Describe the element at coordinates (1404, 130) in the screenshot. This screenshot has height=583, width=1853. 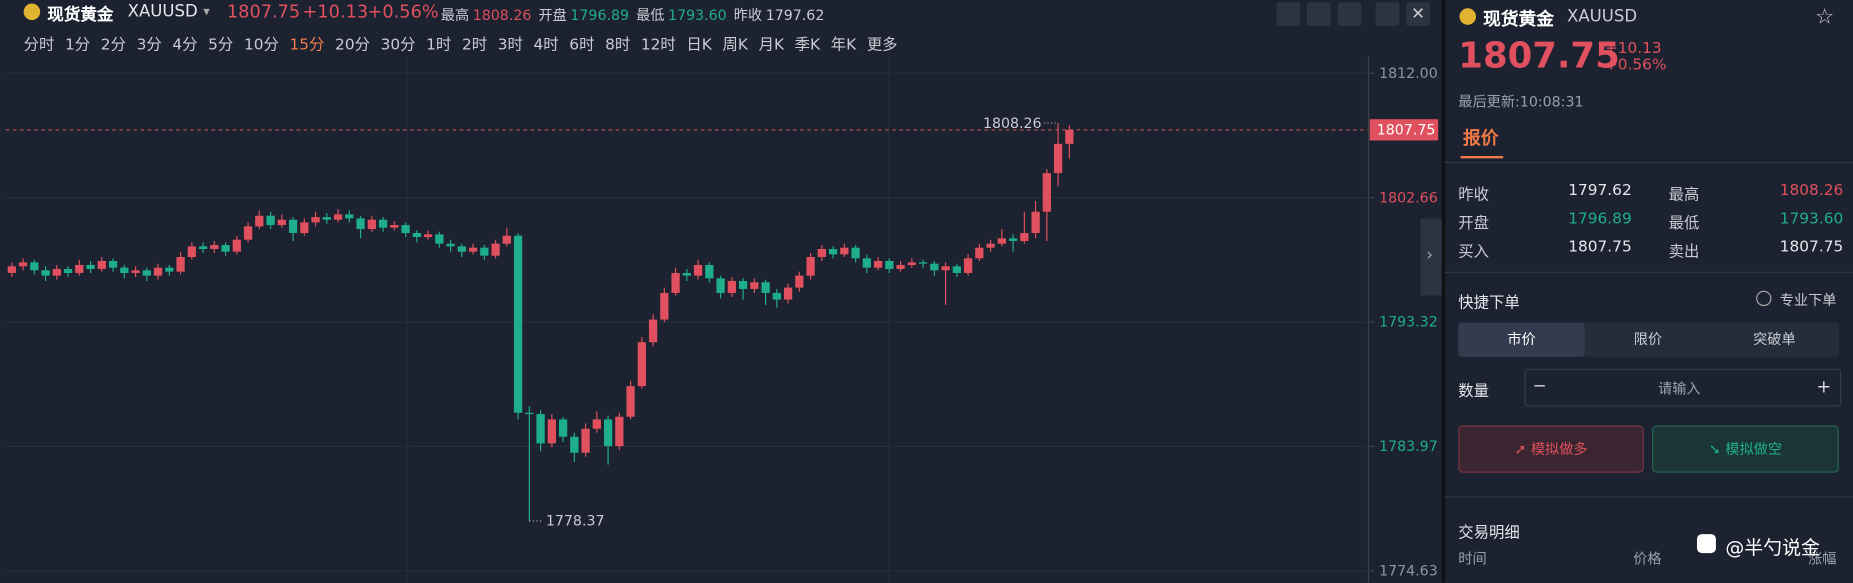
I see `last-price-box` at that location.